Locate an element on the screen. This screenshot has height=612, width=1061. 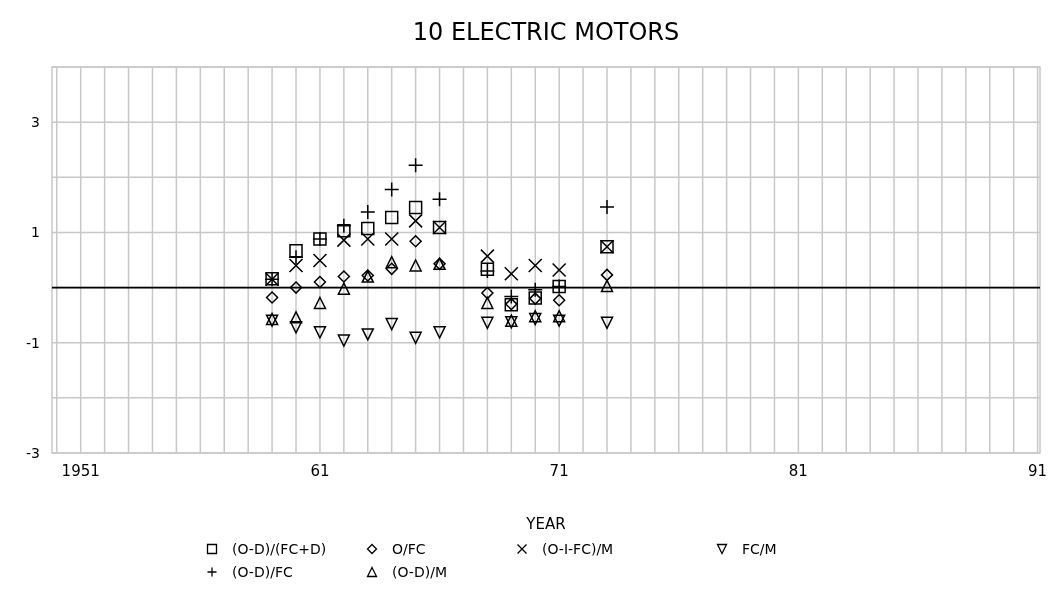
y-tick-label: 1 is located at coordinates (35, 232).